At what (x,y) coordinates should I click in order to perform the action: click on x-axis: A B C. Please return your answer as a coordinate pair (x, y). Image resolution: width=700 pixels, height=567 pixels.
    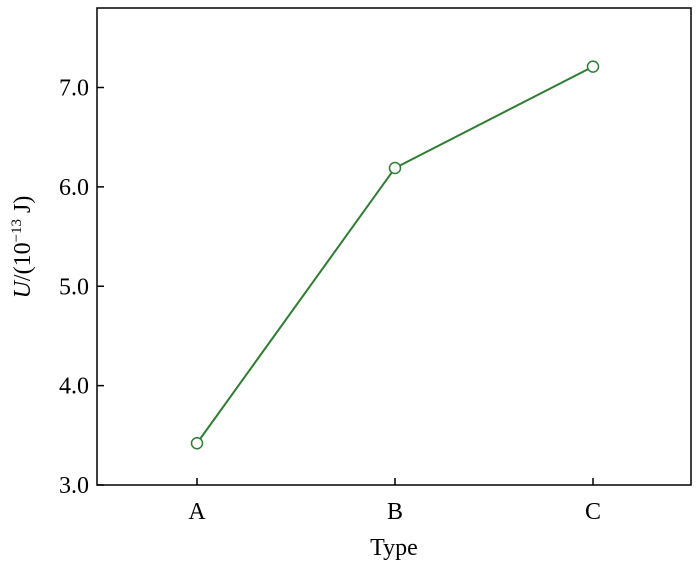
    Looking at the image, I should click on (394, 501).